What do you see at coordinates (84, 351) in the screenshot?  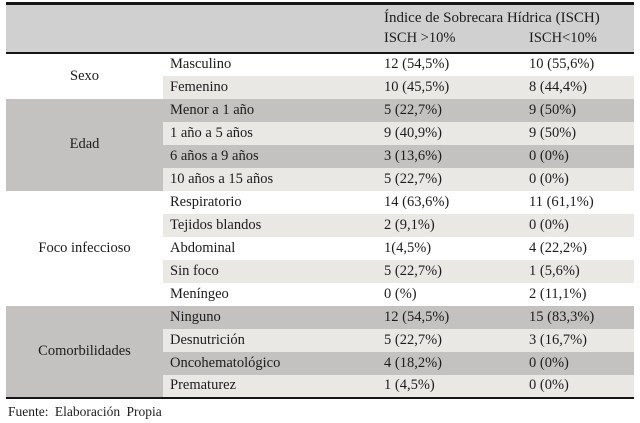 I see `group-label: Comorbilidades` at bounding box center [84, 351].